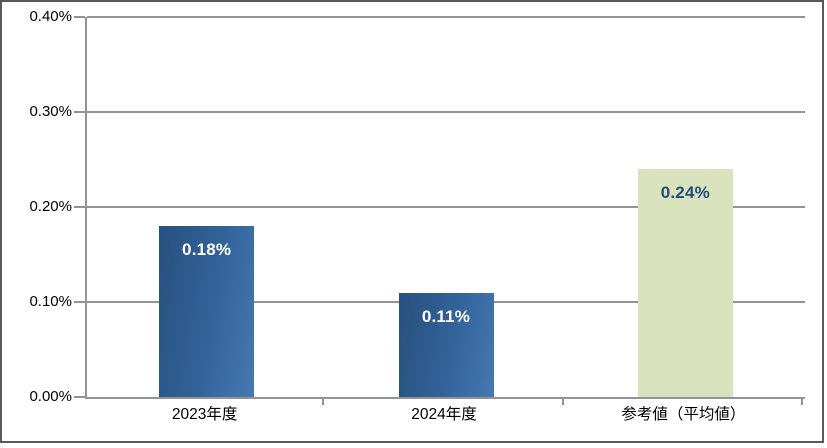 The width and height of the screenshot is (827, 448). Describe the element at coordinates (685, 283) in the screenshot. I see `bar-3: 0.24%` at that location.